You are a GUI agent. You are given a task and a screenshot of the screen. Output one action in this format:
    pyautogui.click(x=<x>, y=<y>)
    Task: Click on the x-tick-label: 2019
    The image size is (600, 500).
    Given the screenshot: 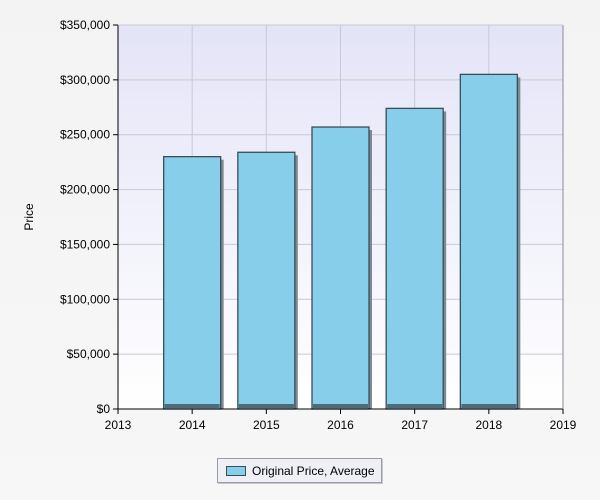 What is the action you would take?
    pyautogui.click(x=563, y=425)
    